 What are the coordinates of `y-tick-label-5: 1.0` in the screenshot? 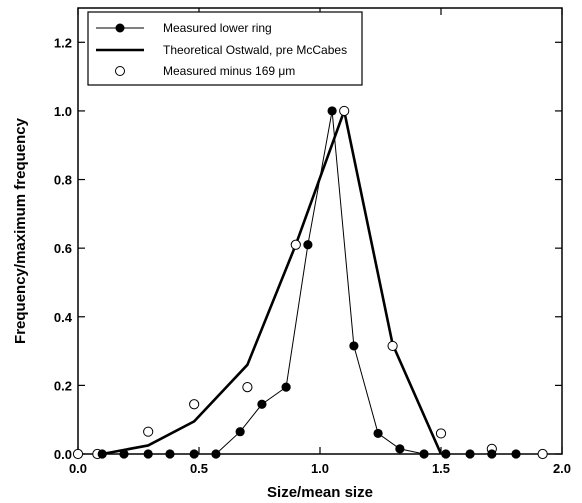 It's located at (63, 111).